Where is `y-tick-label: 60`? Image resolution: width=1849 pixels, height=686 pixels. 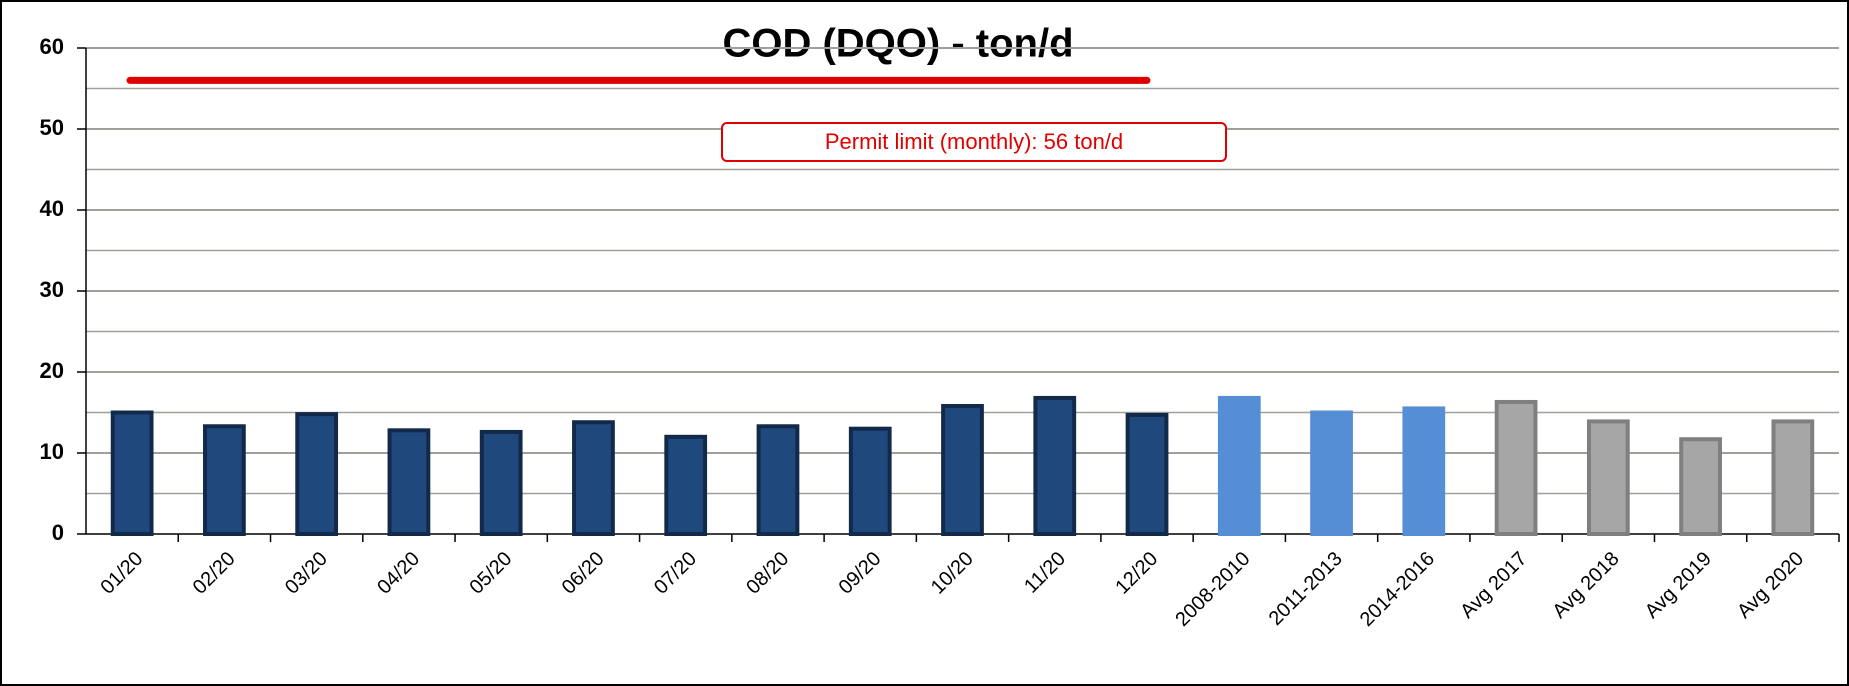
y-tick-label: 60 is located at coordinates (52, 46).